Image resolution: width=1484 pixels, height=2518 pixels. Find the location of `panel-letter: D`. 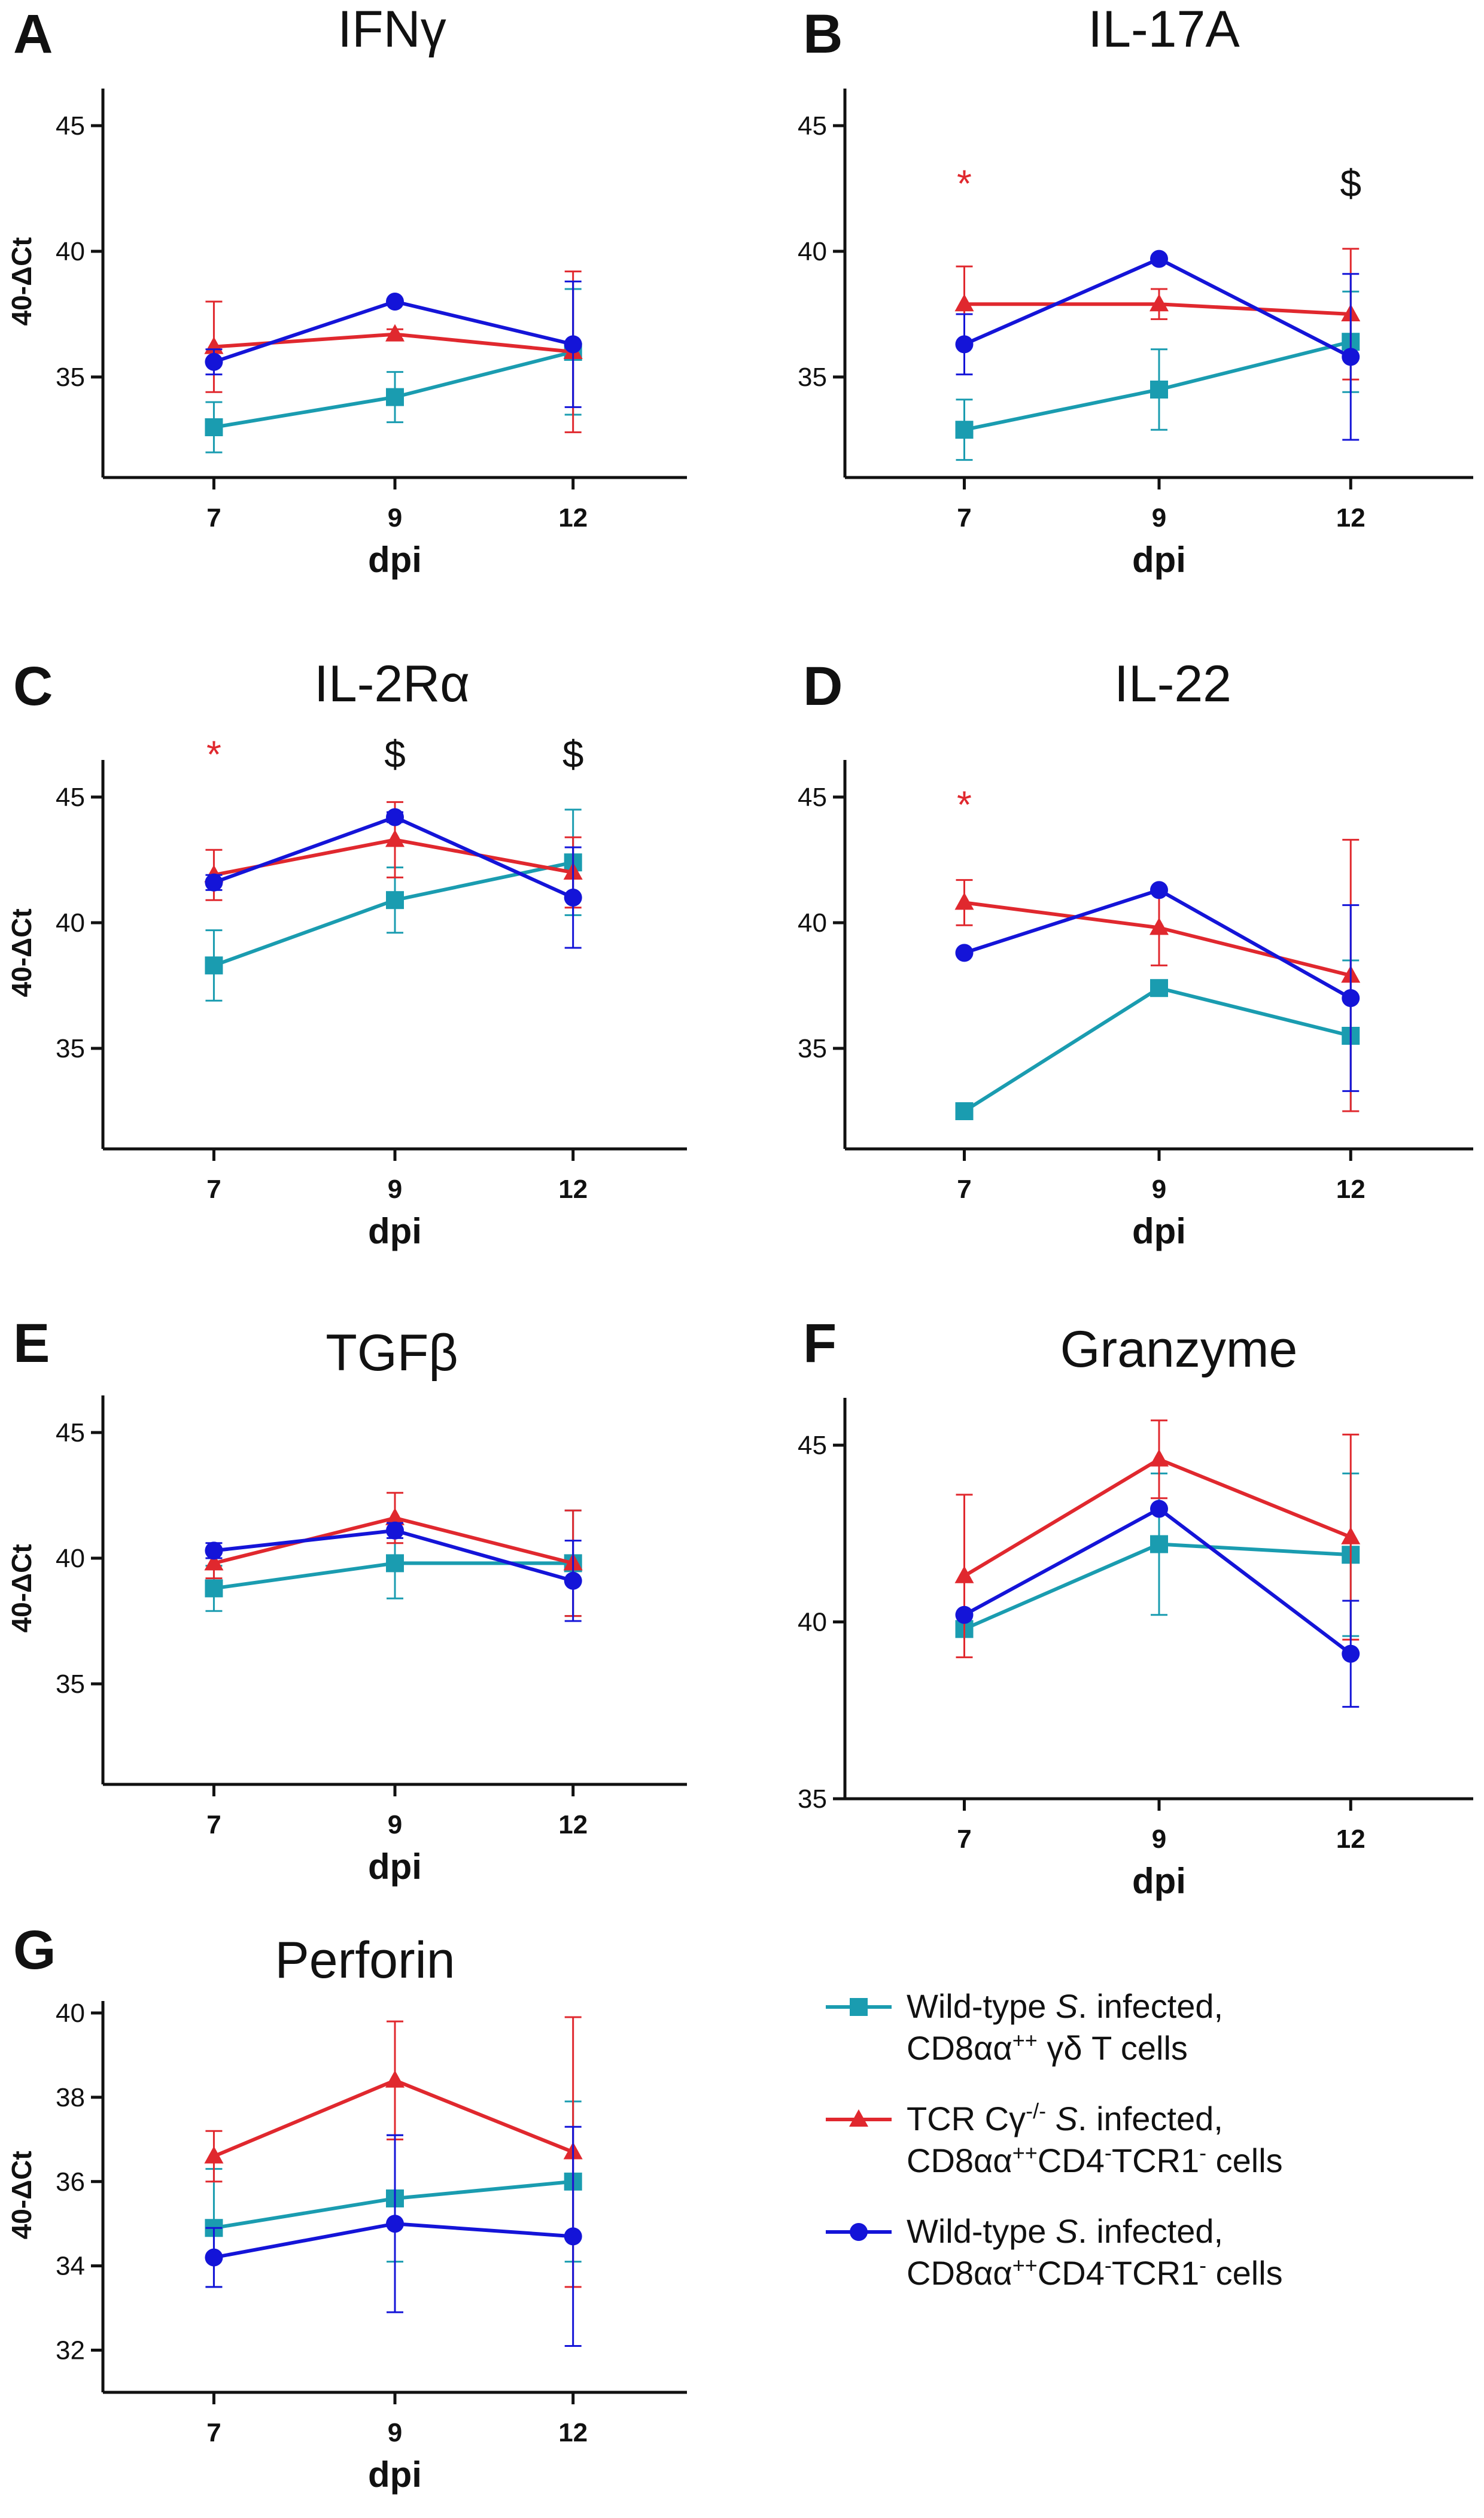

panel-letter: D is located at coordinates (823, 686).